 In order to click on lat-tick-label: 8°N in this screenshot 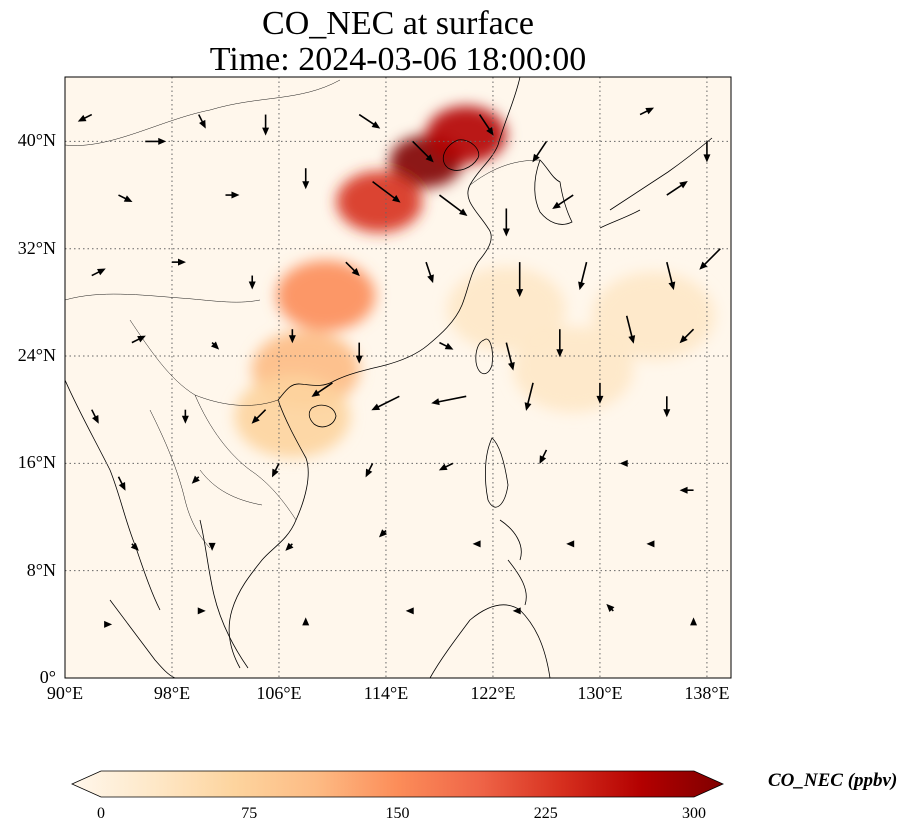, I will do `click(41, 569)`.